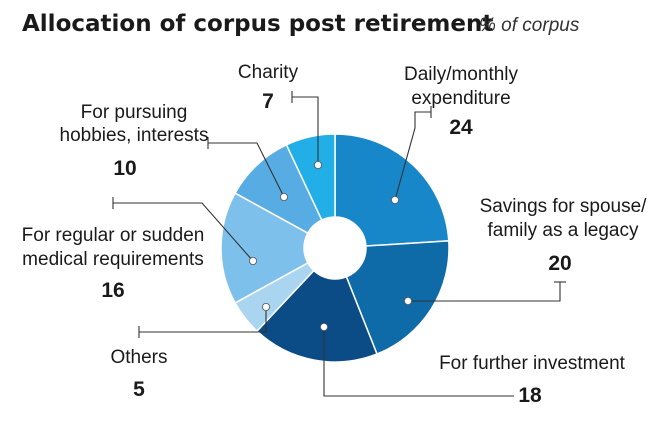 The height and width of the screenshot is (421, 660). Describe the element at coordinates (460, 98) in the screenshot. I see `slice-label-0-line-1: expenditure` at that location.